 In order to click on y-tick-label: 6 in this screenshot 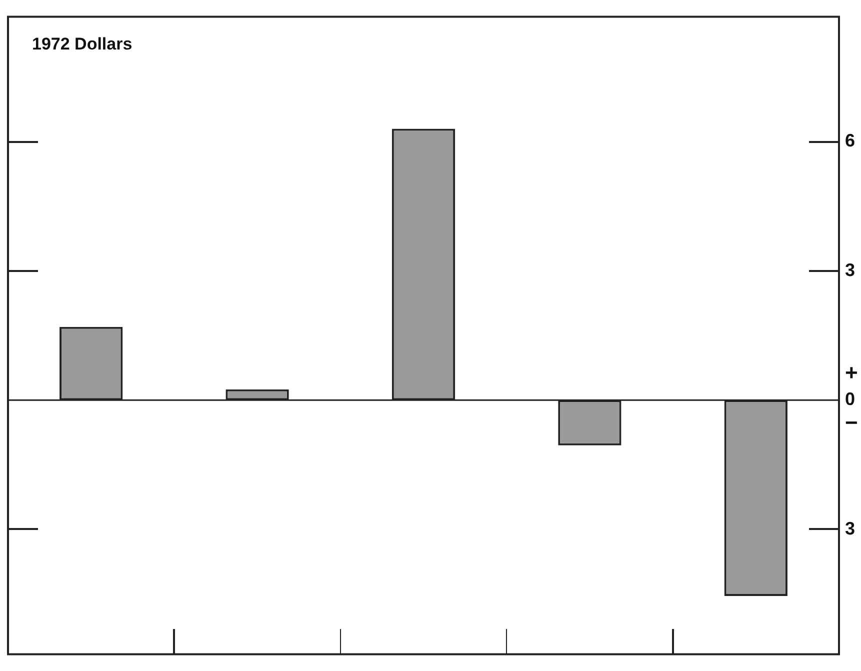, I will do `click(850, 140)`.